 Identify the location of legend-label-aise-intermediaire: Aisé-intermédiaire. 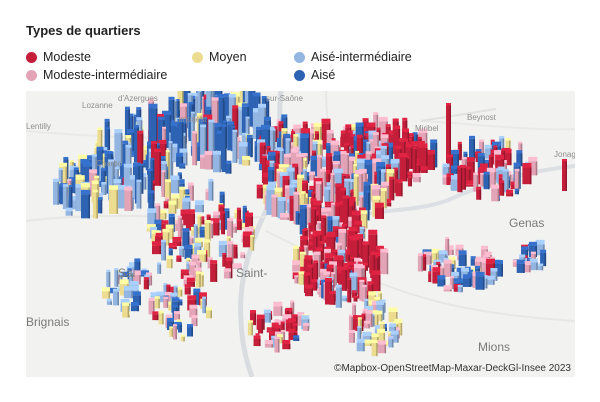
(361, 57).